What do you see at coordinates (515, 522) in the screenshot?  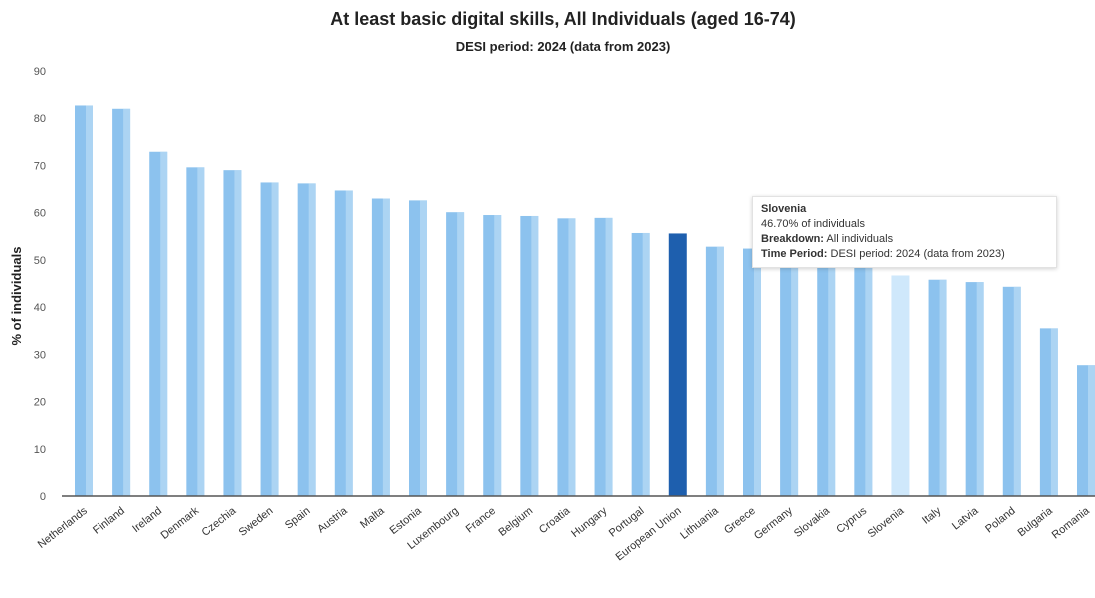 I see `x-tick-label: Belgium` at bounding box center [515, 522].